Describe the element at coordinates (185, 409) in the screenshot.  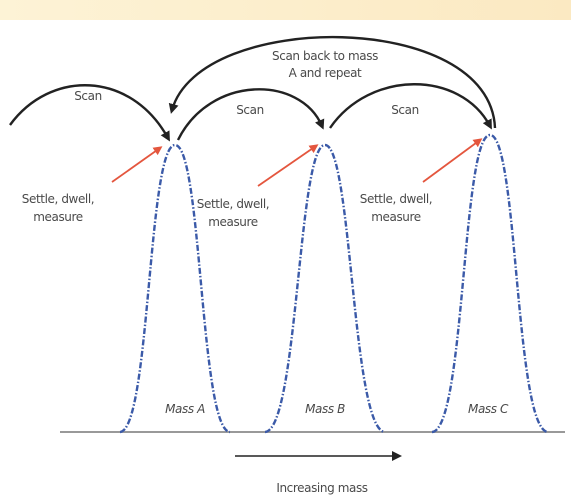
I see `peak-label: Mass A` at that location.